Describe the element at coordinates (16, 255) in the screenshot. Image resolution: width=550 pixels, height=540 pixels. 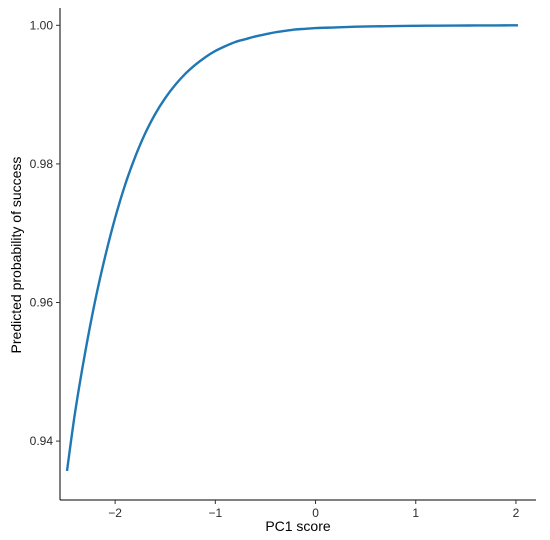
I see `y-axis-title: Predicted probability of success` at that location.